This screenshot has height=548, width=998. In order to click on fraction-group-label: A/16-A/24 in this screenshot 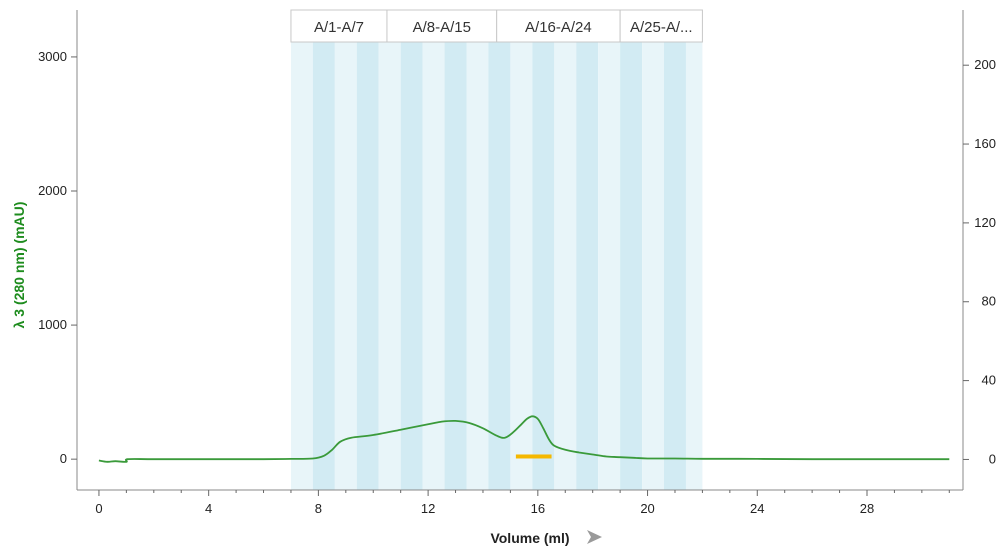, I will do `click(558, 27)`.